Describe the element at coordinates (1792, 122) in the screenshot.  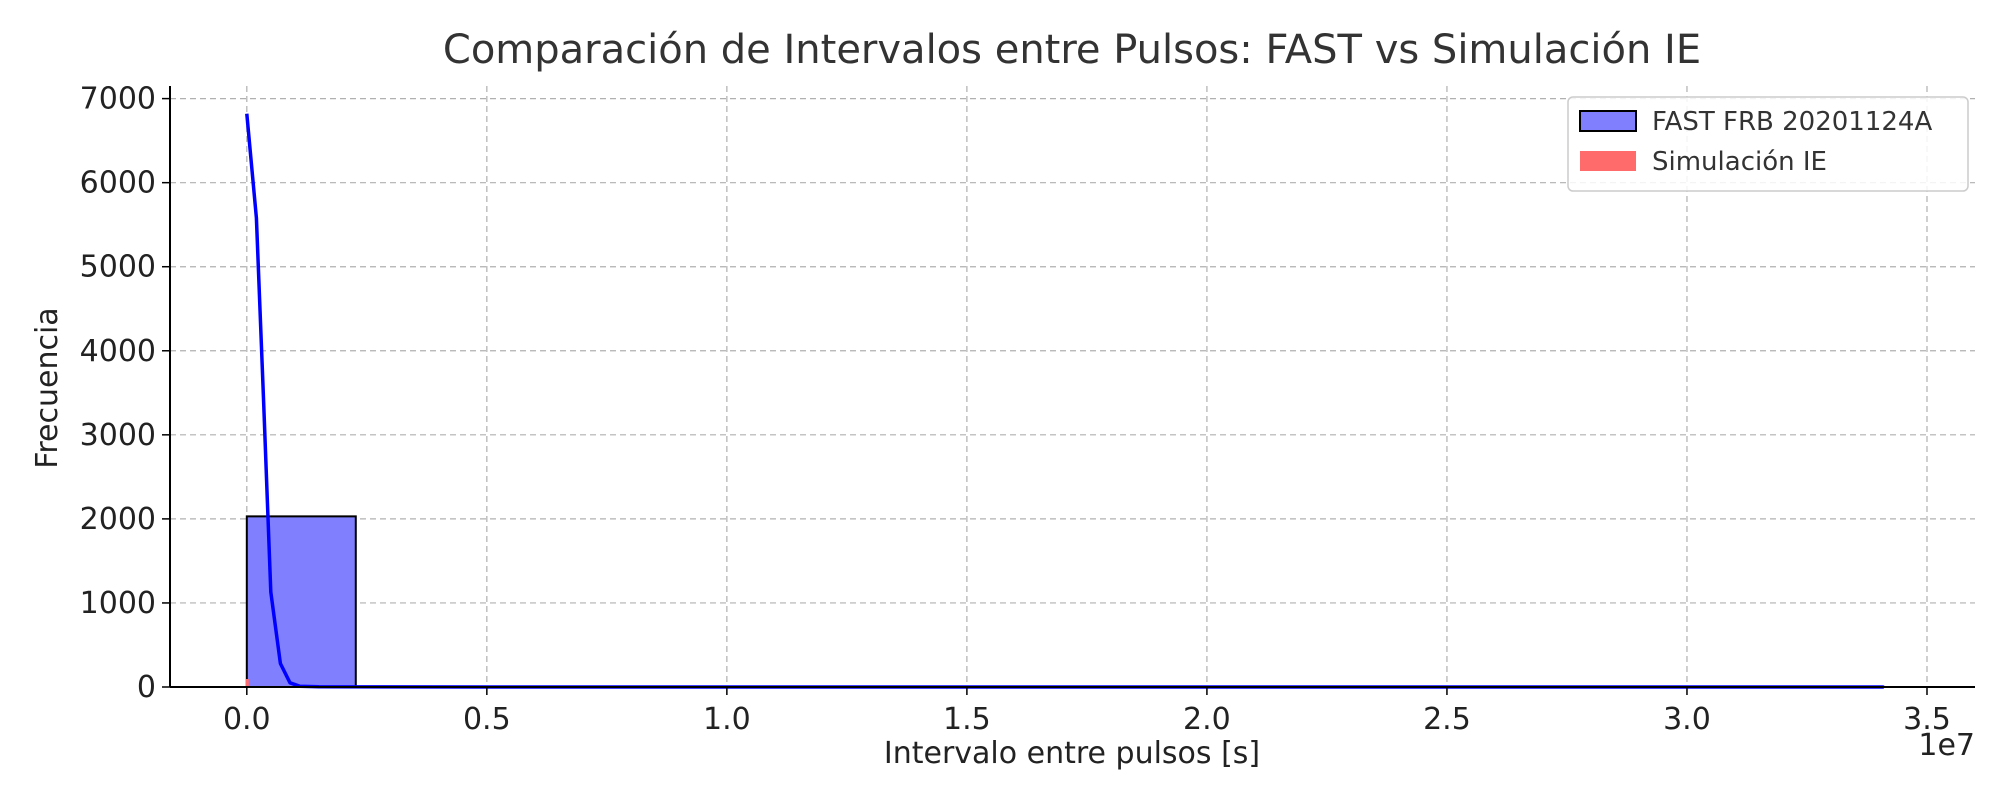
I see `legend-label: FAST FRB 20201124A` at that location.